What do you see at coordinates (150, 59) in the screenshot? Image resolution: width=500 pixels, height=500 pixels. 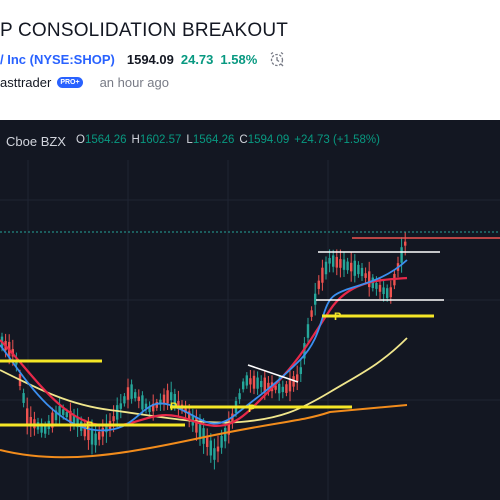 I see `last-price: 1594.09` at bounding box center [150, 59].